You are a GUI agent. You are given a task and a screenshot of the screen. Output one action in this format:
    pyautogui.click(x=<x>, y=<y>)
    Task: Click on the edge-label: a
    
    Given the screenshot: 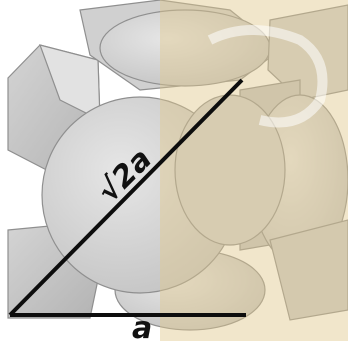 What is the action you would take?
    pyautogui.click(x=142, y=326)
    